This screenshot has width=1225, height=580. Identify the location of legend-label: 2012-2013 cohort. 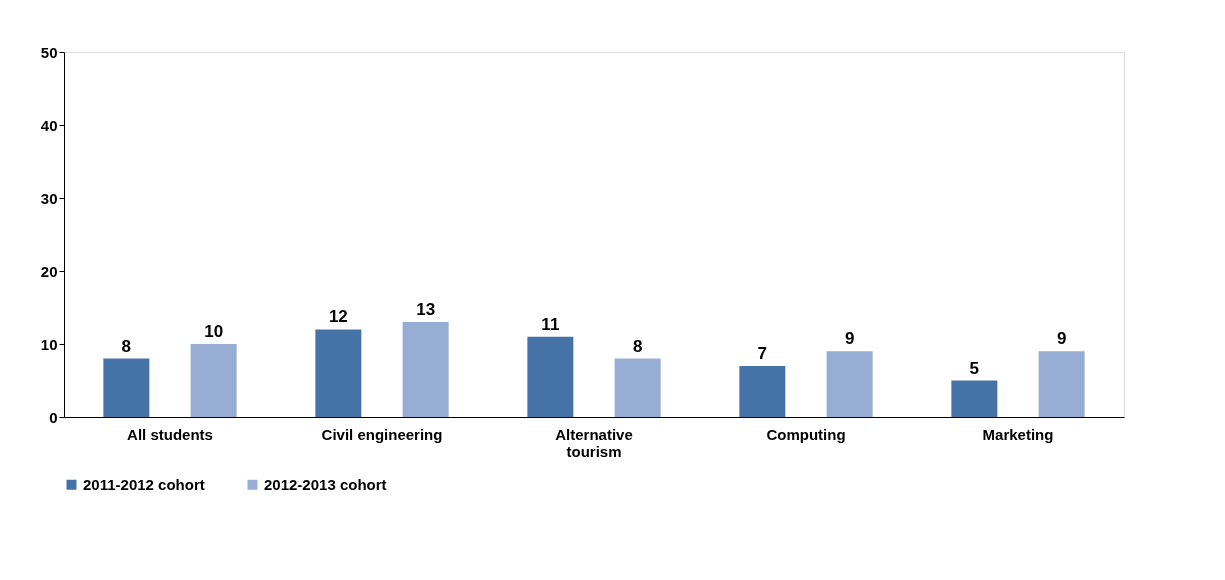
(325, 484).